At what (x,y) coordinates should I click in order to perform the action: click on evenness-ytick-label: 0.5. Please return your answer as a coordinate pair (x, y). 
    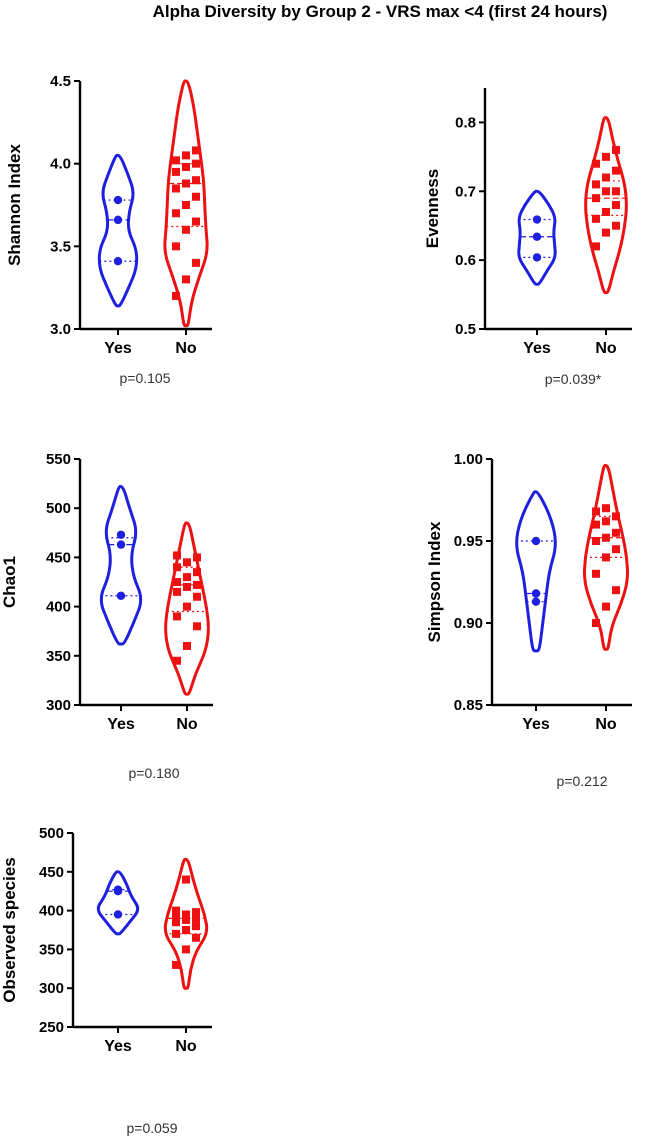
    Looking at the image, I should click on (465, 329).